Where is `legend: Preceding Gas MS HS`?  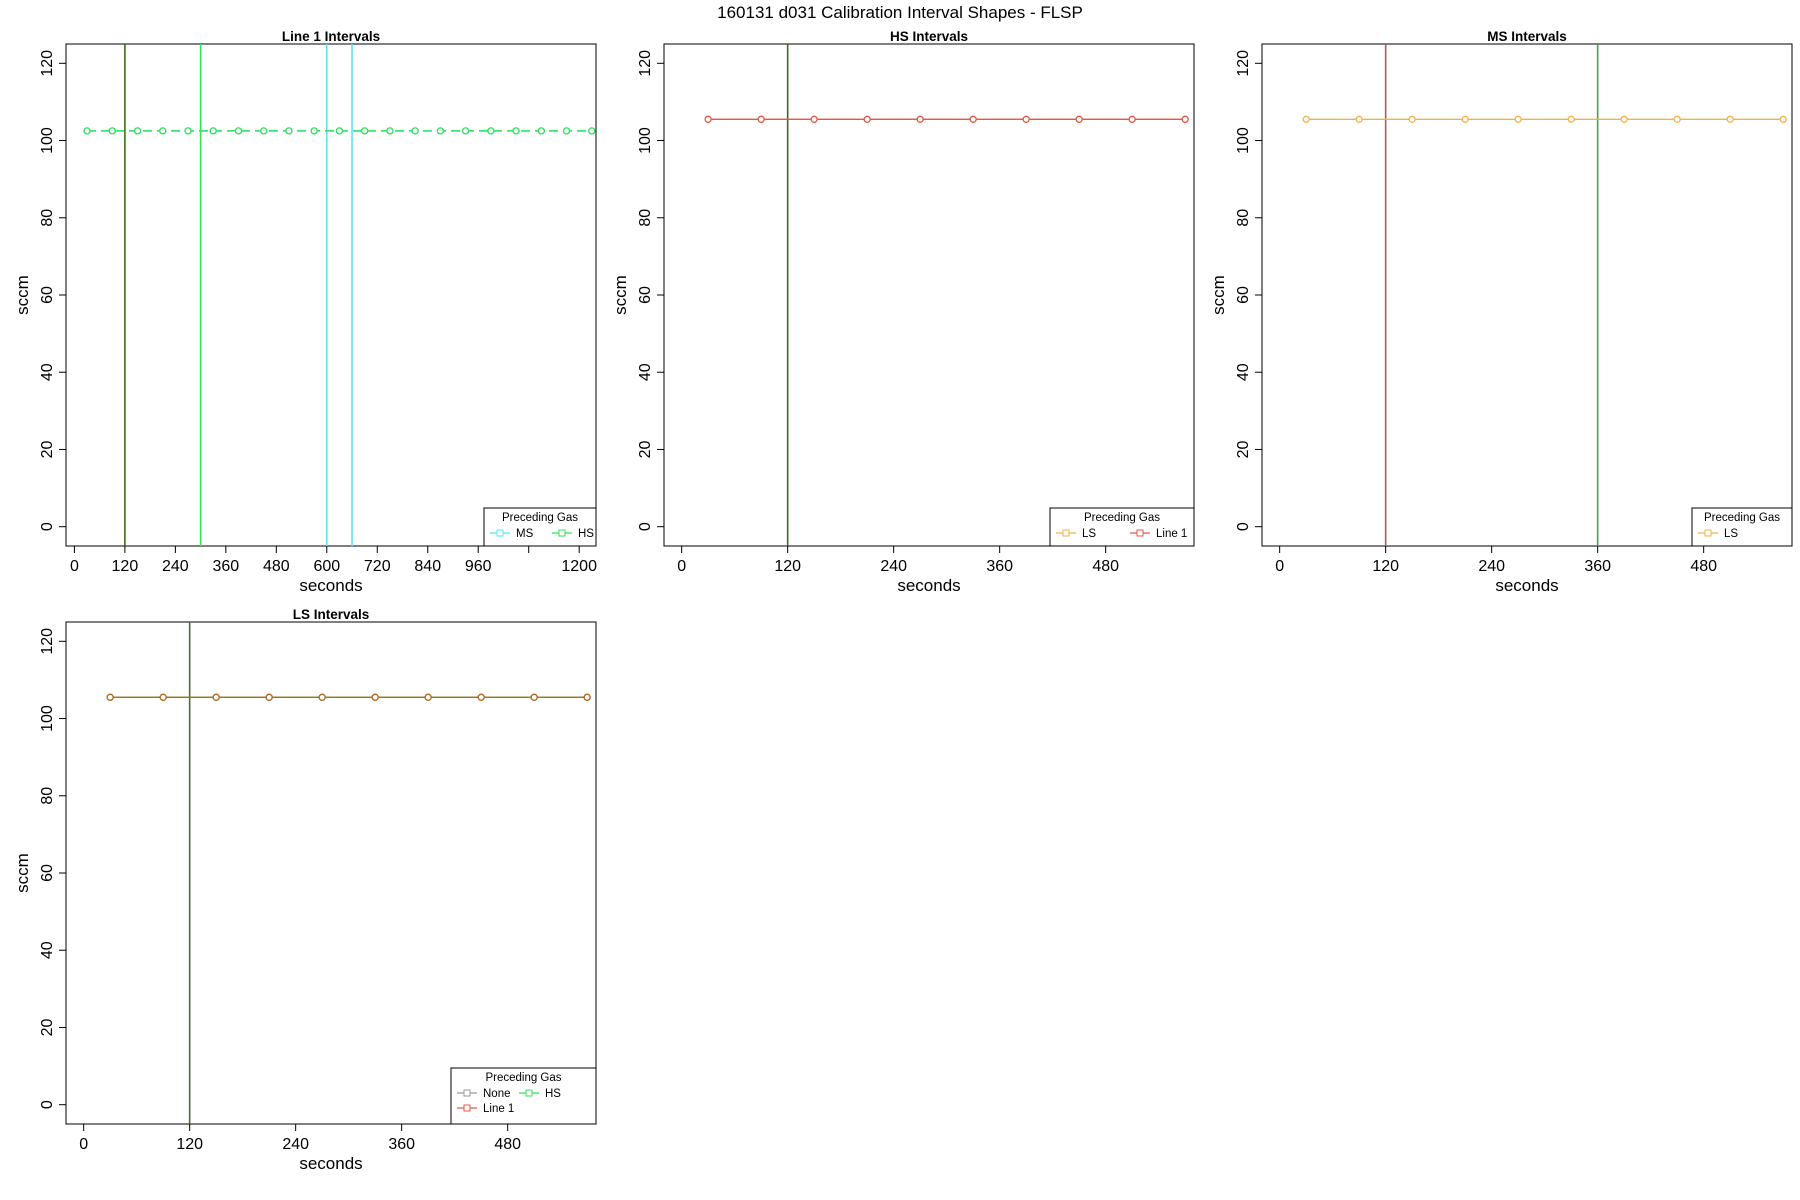 legend: Preceding Gas MS HS is located at coordinates (540, 527).